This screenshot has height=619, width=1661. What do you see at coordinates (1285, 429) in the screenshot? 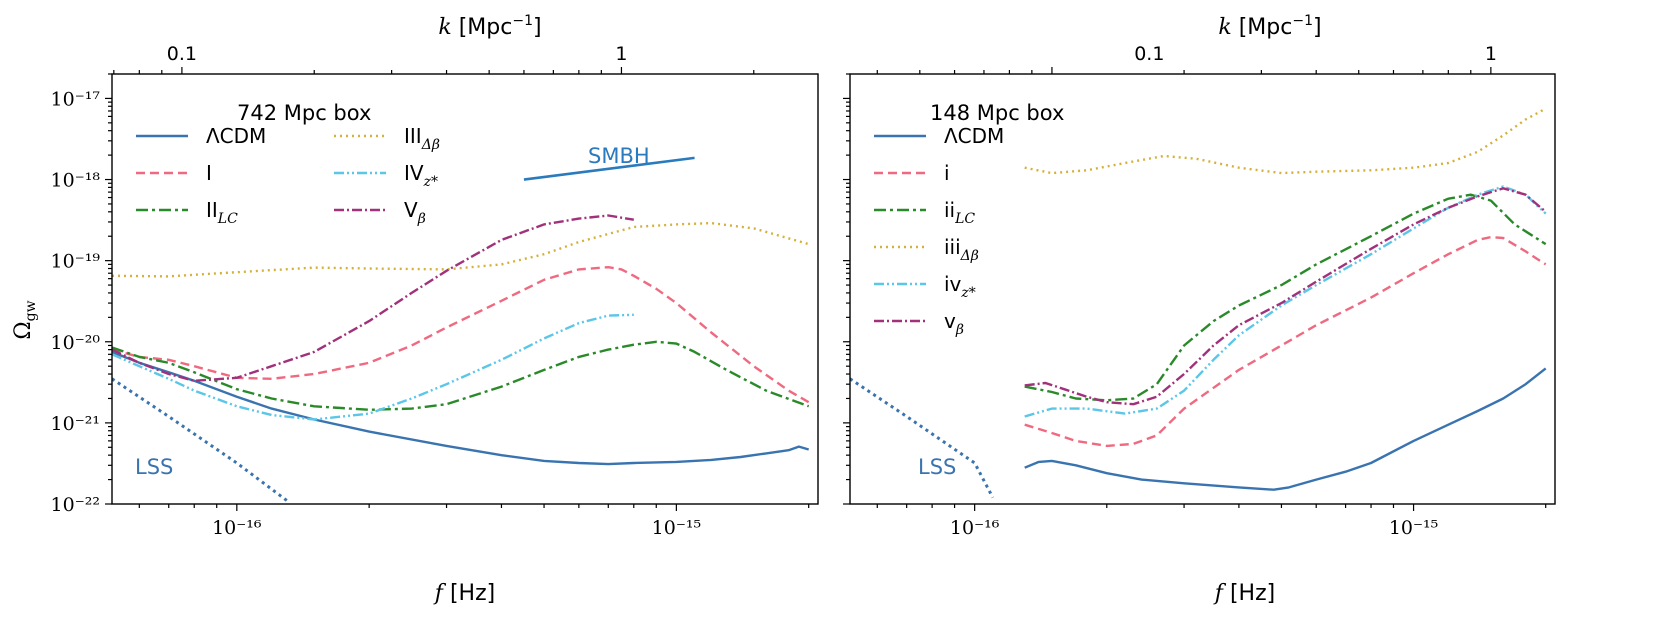
I see `right-series-lcdm` at bounding box center [1285, 429].